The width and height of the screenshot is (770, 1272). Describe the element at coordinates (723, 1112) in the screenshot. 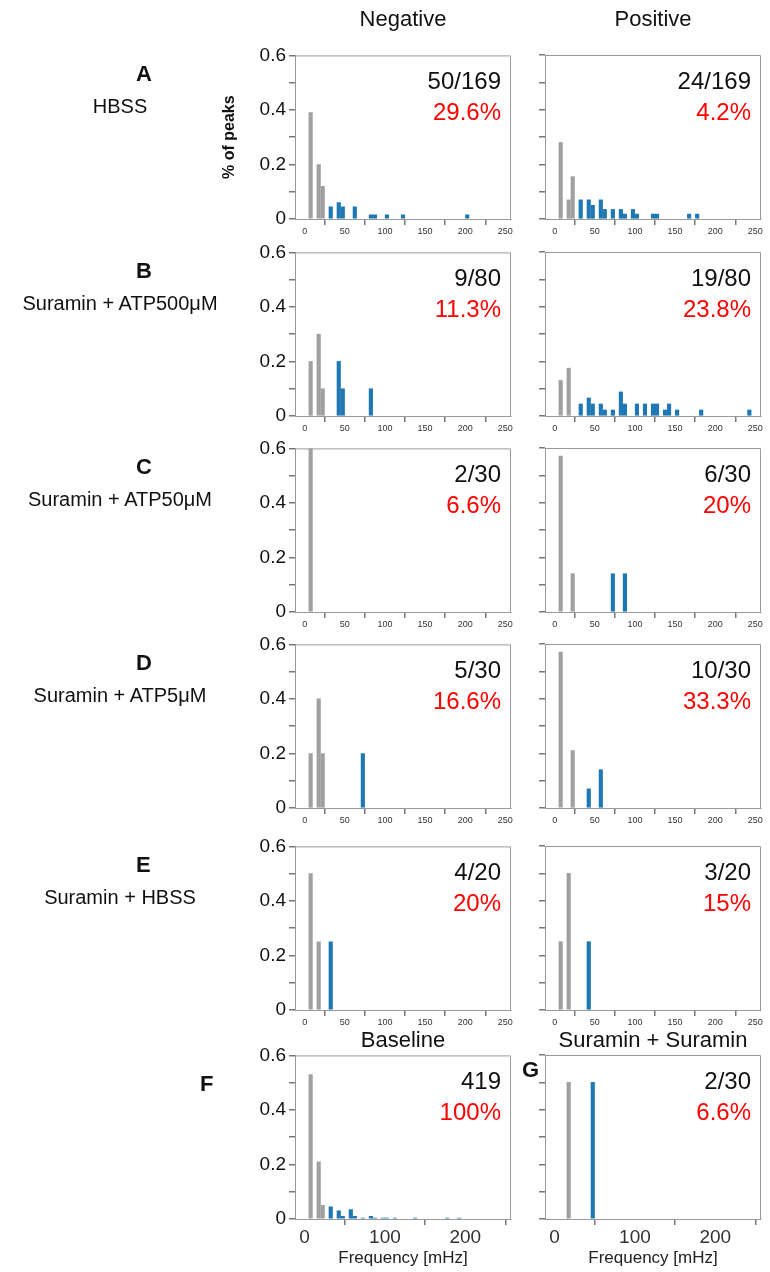

I see `annotation: 6.6%` at that location.